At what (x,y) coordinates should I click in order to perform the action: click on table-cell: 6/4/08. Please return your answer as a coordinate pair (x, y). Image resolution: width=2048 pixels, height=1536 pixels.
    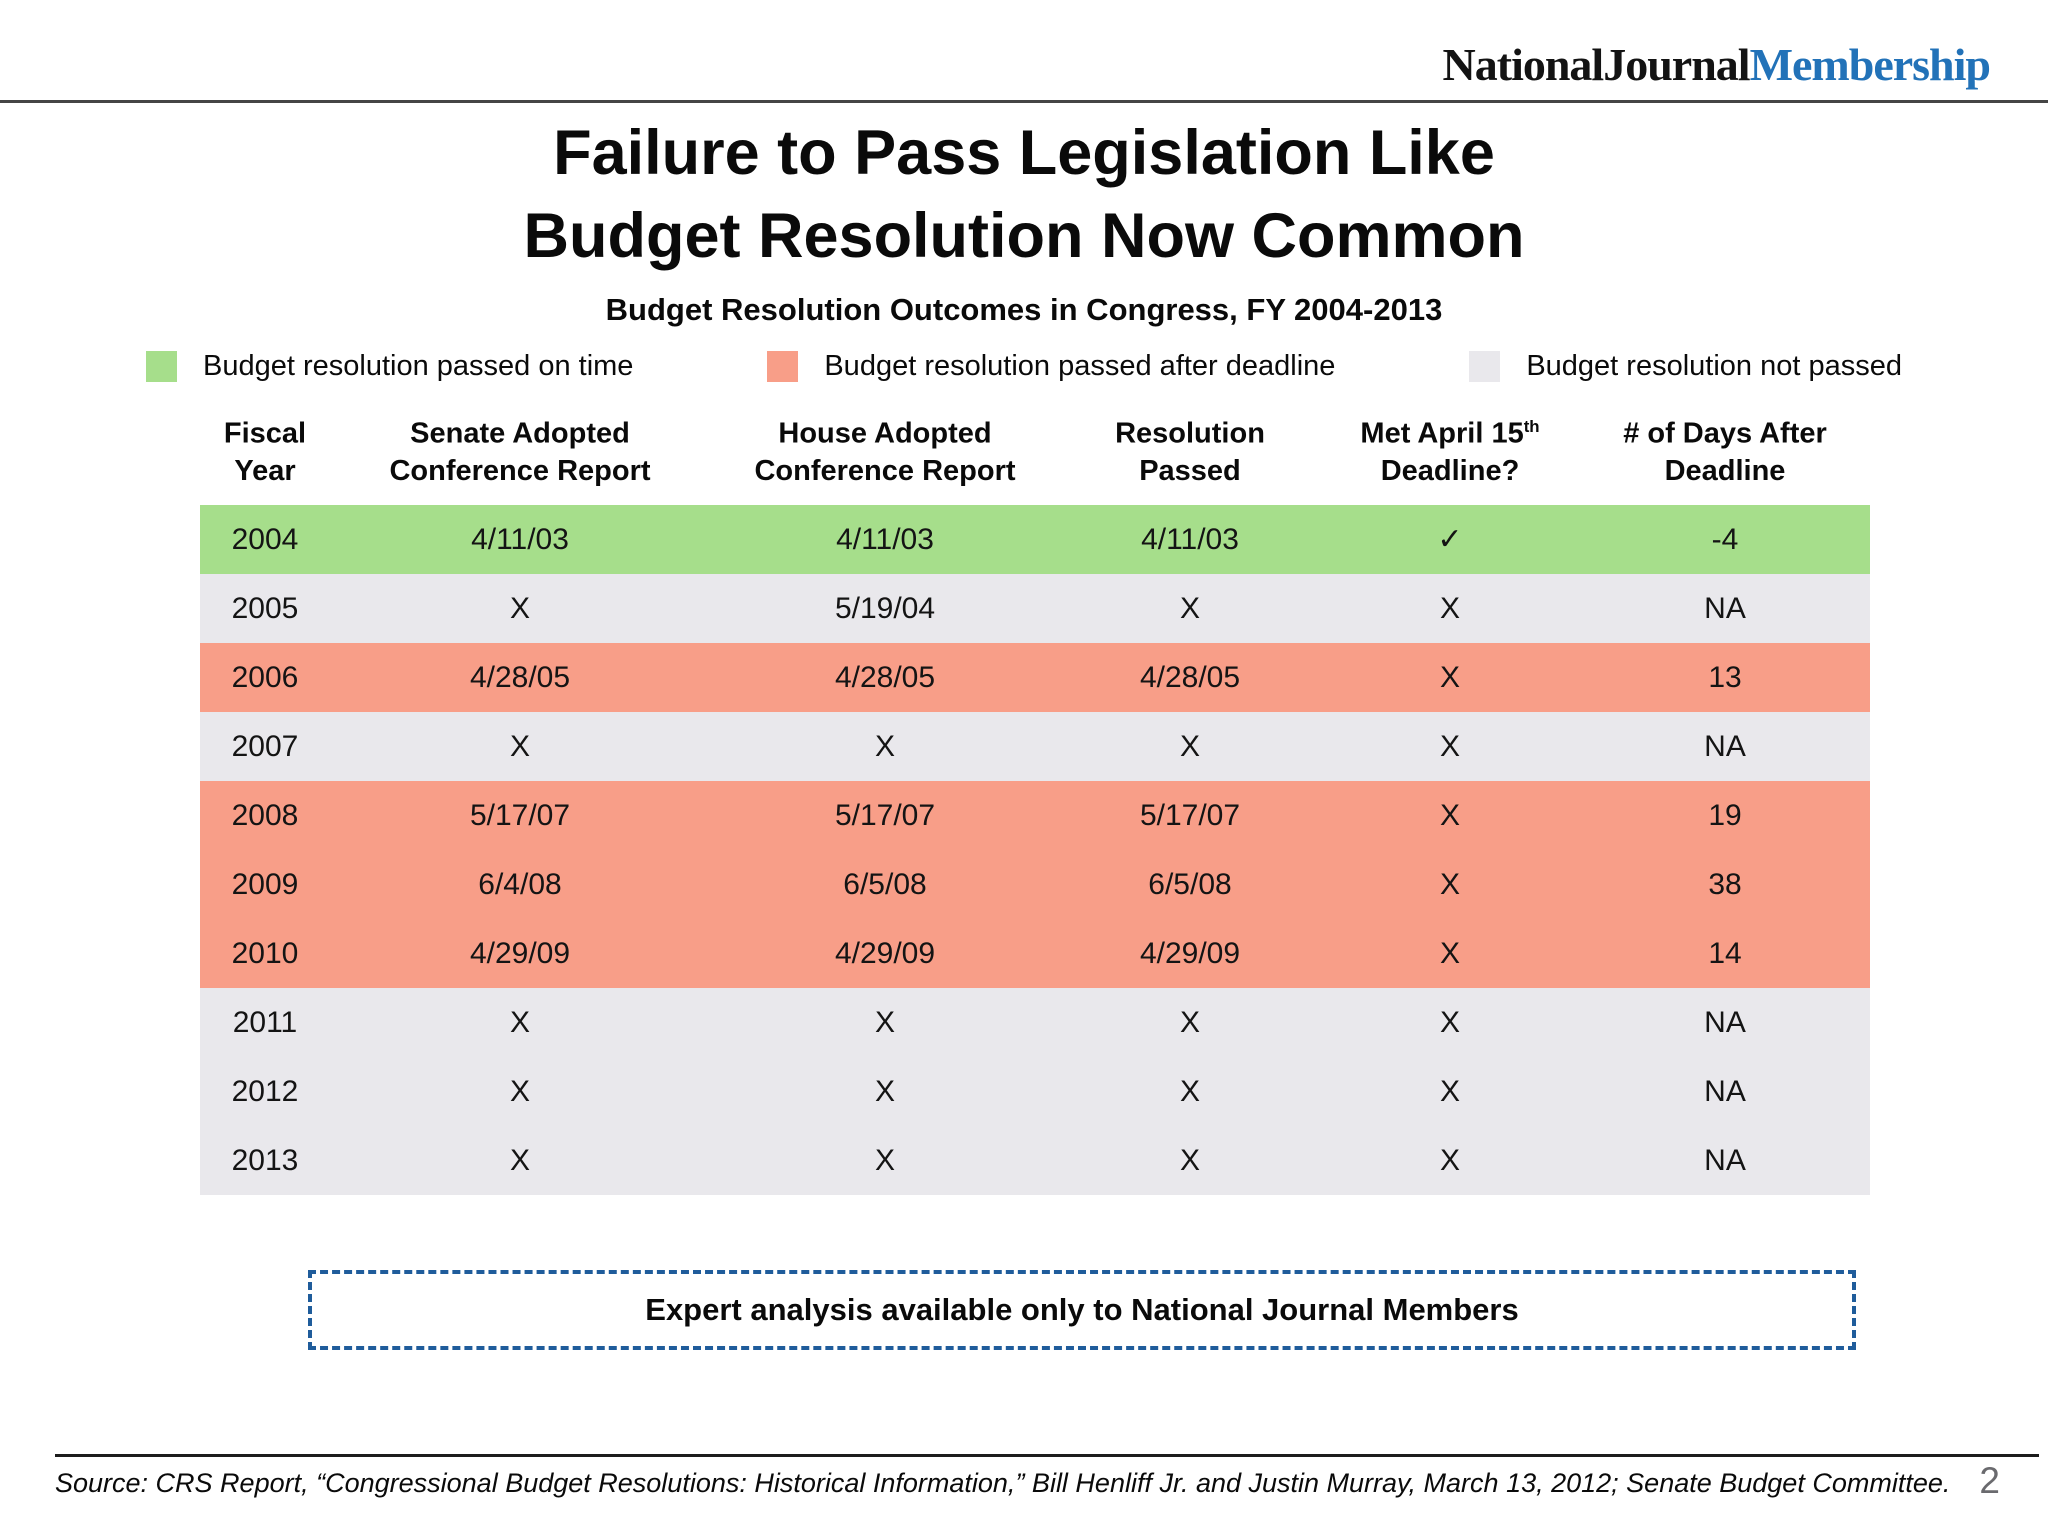
    Looking at the image, I should click on (520, 884).